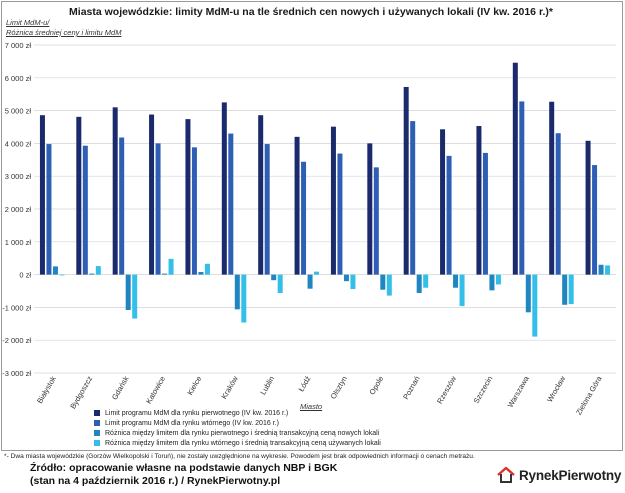 The image size is (625, 493). Describe the element at coordinates (18, 143) in the screenshot. I see `y-tick-label: 4 000 zł` at that location.